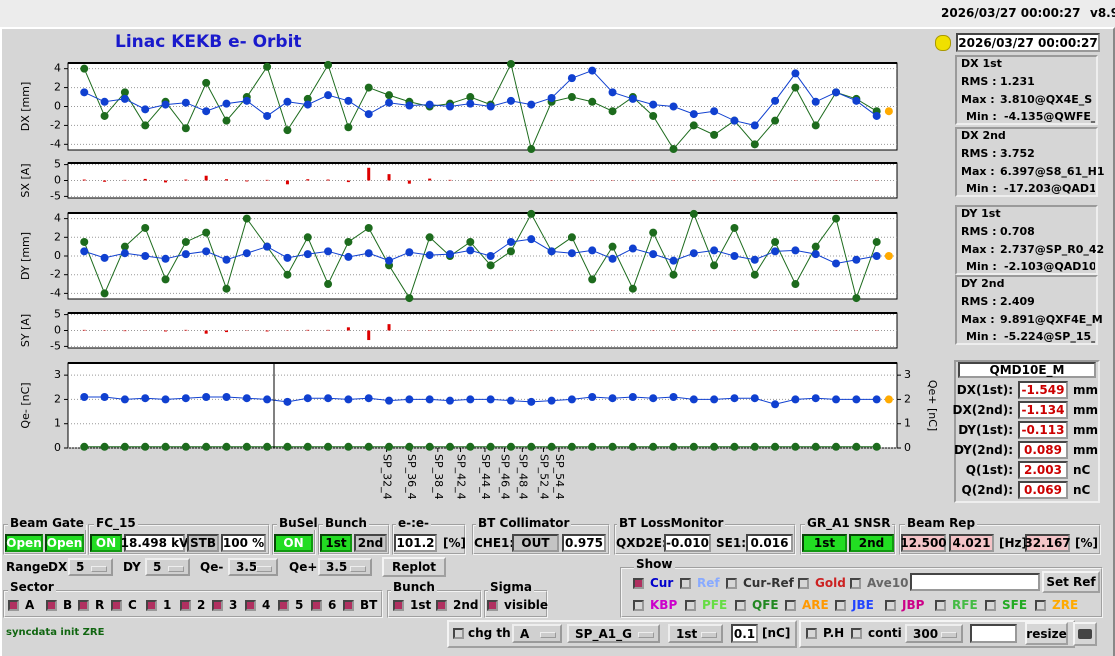 This screenshot has width=1115, height=656. Describe the element at coordinates (537, 633) in the screenshot. I see `dropdown: A` at that location.